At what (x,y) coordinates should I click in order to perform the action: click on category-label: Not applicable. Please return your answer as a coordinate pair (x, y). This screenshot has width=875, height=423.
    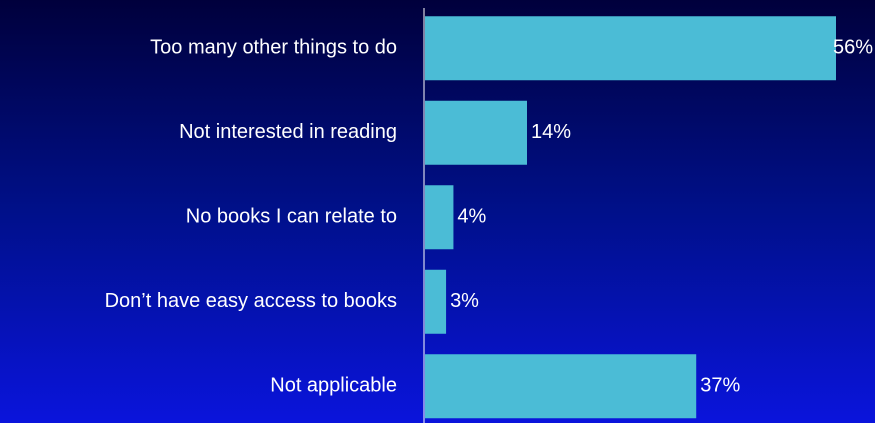
    Looking at the image, I should click on (333, 386).